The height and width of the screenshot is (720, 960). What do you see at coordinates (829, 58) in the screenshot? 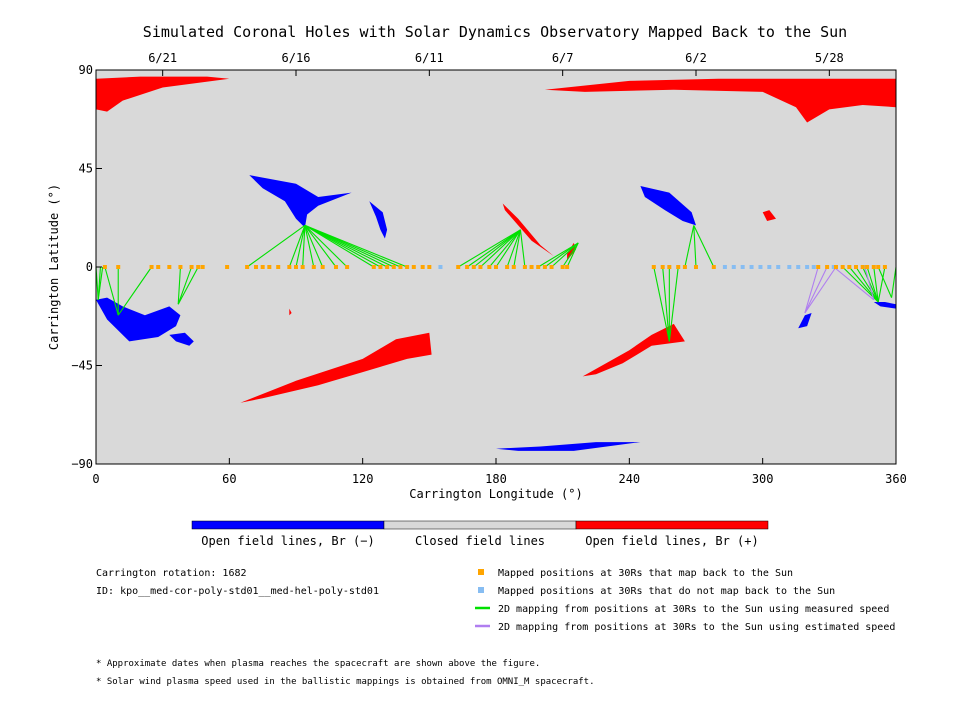
I see `date-tick-label-5: 5/28` at bounding box center [829, 58].